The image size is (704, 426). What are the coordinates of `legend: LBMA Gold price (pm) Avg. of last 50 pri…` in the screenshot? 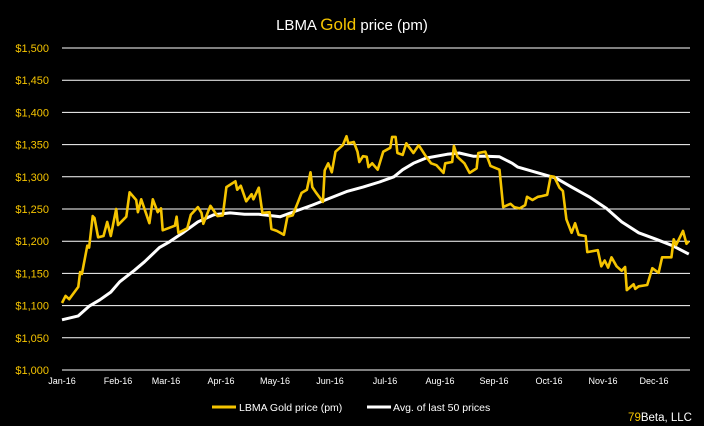 It's located at (351, 408).